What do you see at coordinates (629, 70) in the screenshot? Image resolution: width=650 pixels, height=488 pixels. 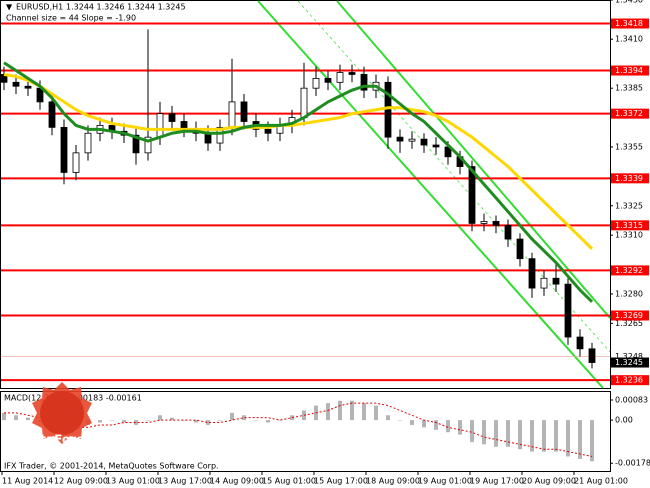 I see `level-label: 1.3394` at bounding box center [629, 70].